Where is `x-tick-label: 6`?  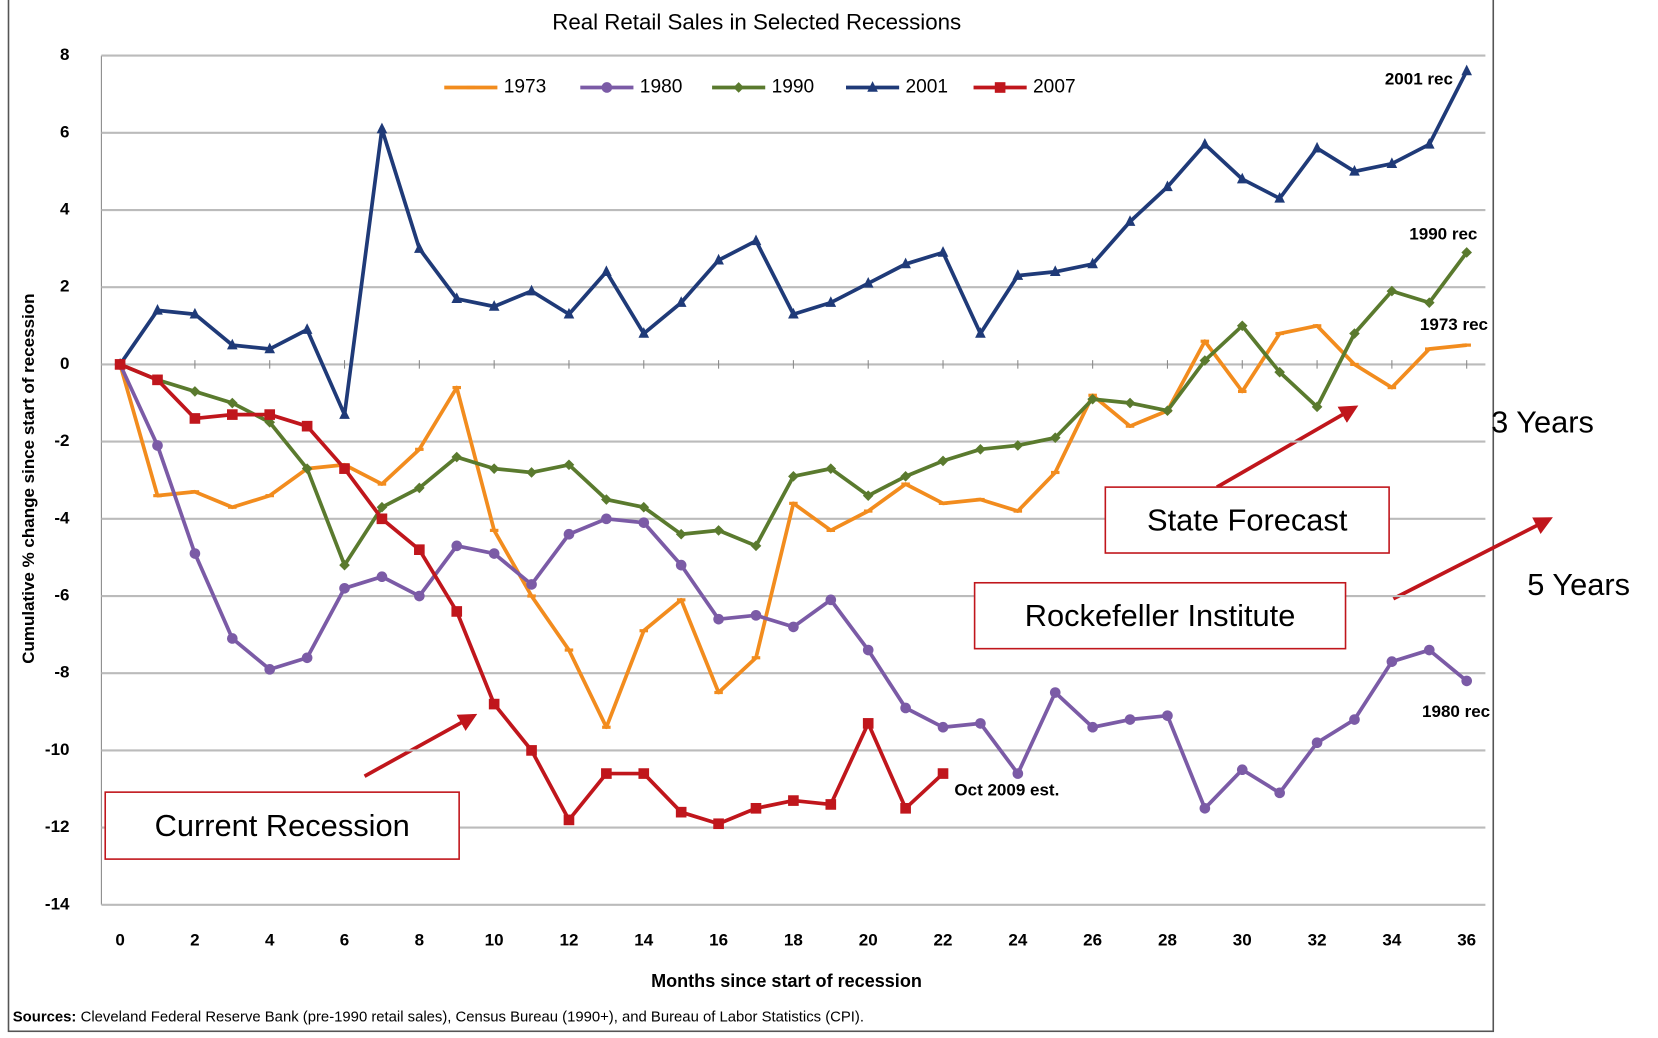 x-tick-label: 6 is located at coordinates (344, 939).